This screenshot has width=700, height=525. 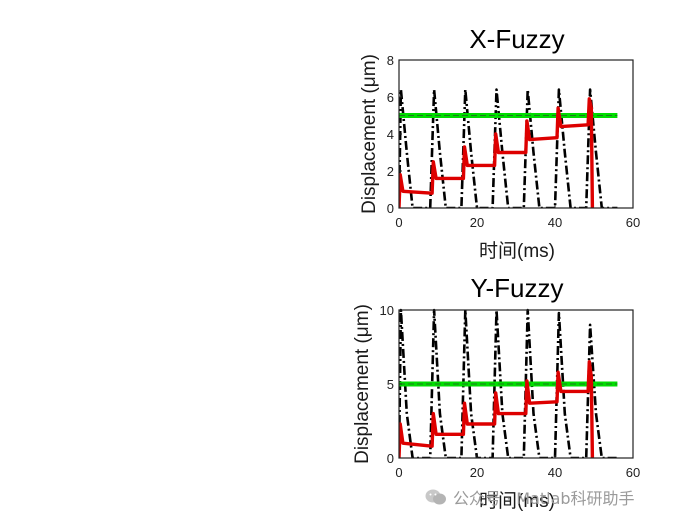 I want to click on chart-title: Y-Fuzzy, so click(x=517, y=288).